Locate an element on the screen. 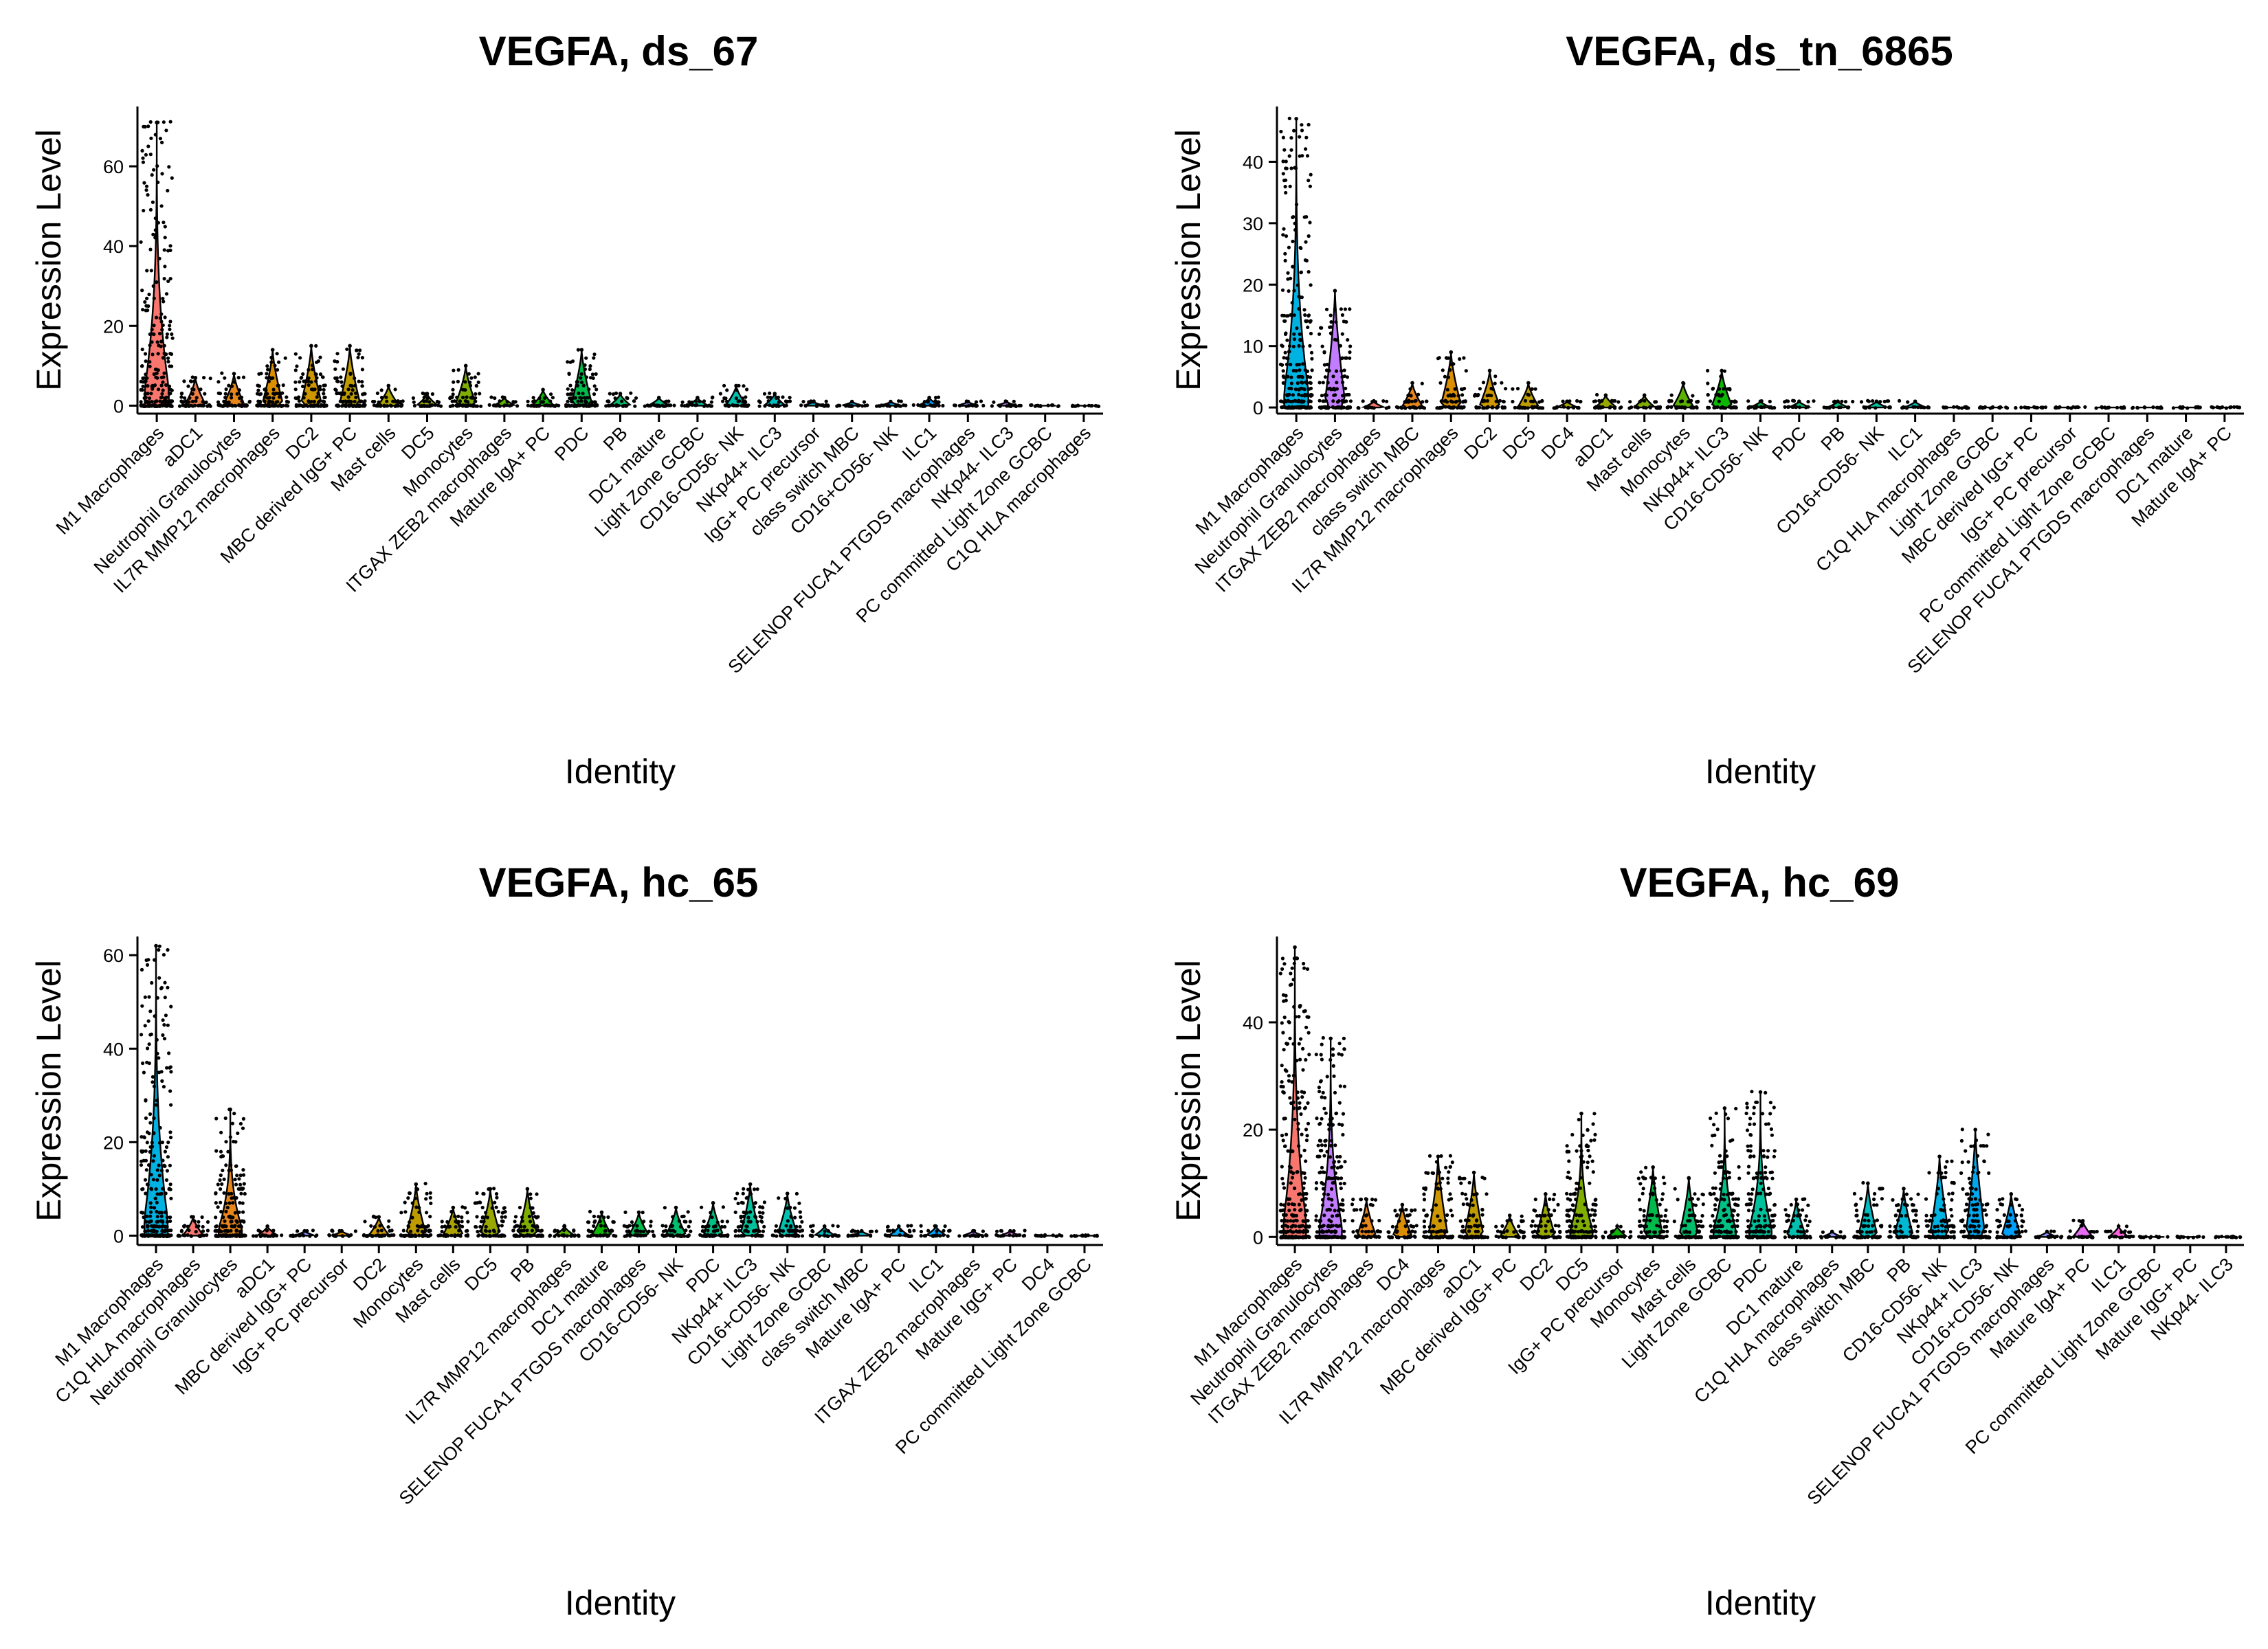 The image size is (2268, 1649). category-pdc: PDC is located at coordinates (575, 406).